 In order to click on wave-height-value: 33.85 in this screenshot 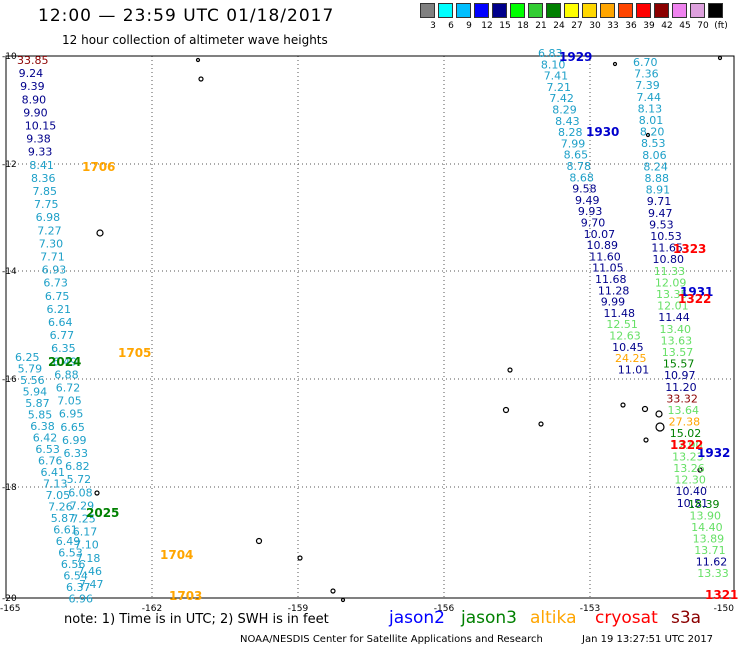, I will do `click(33, 60)`.